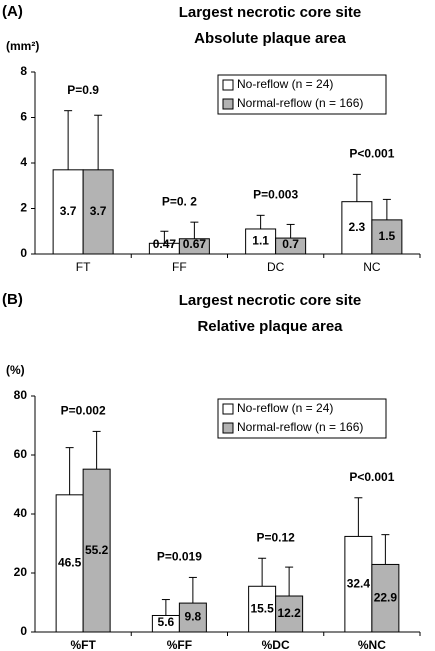  I want to click on y-axis-label: (mm²), so click(22, 46).